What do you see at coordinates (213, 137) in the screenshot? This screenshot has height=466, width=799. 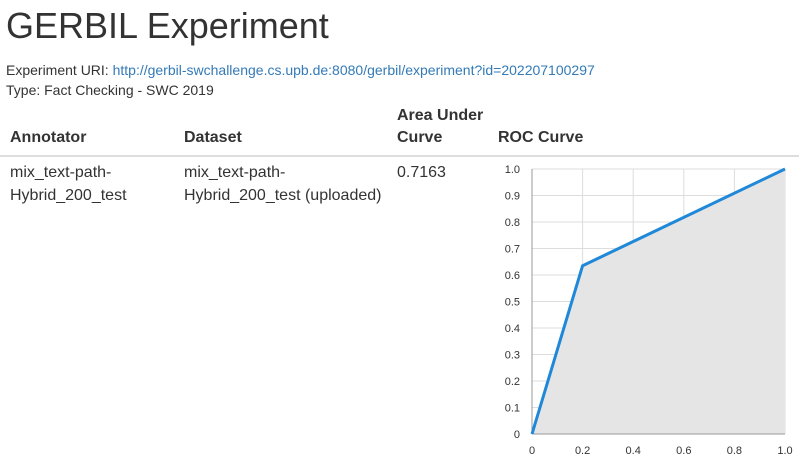 I see `column-header-dataset: Dataset` at bounding box center [213, 137].